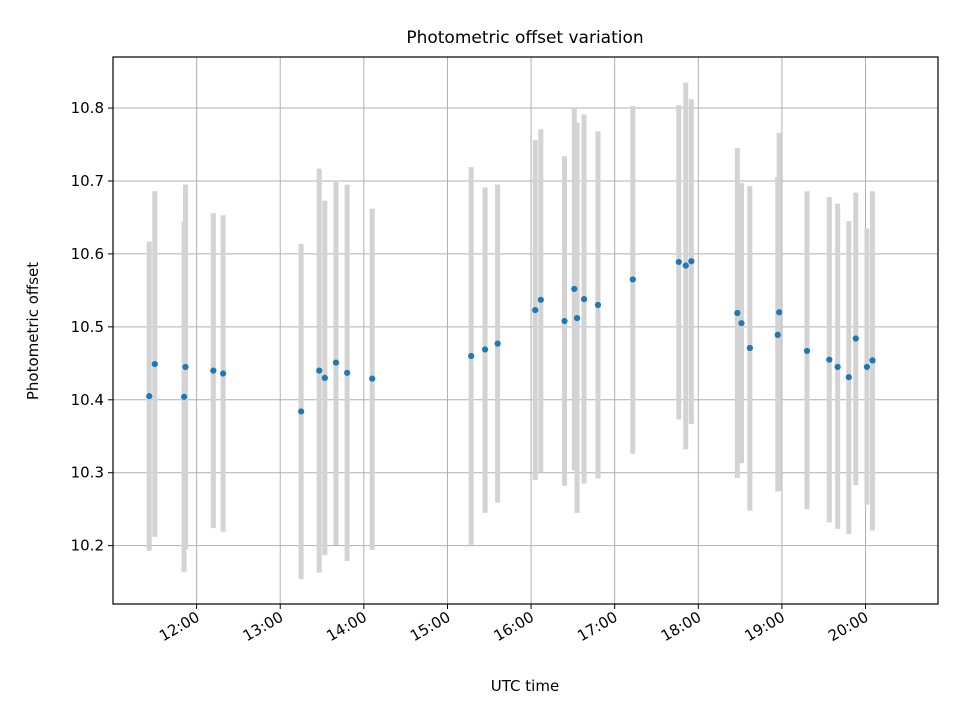  What do you see at coordinates (87, 327) in the screenshot?
I see `y-tick-label: 10.5` at bounding box center [87, 327].